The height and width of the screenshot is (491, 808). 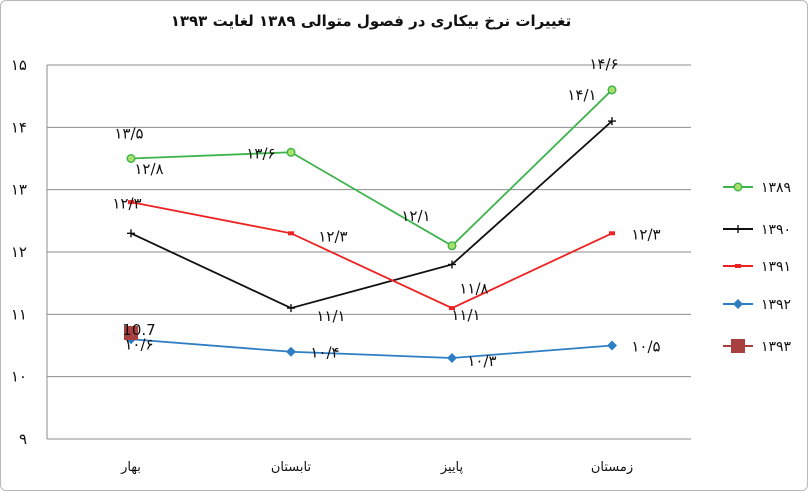 I want to click on legend-item: ۱۳۹۲, so click(x=757, y=305).